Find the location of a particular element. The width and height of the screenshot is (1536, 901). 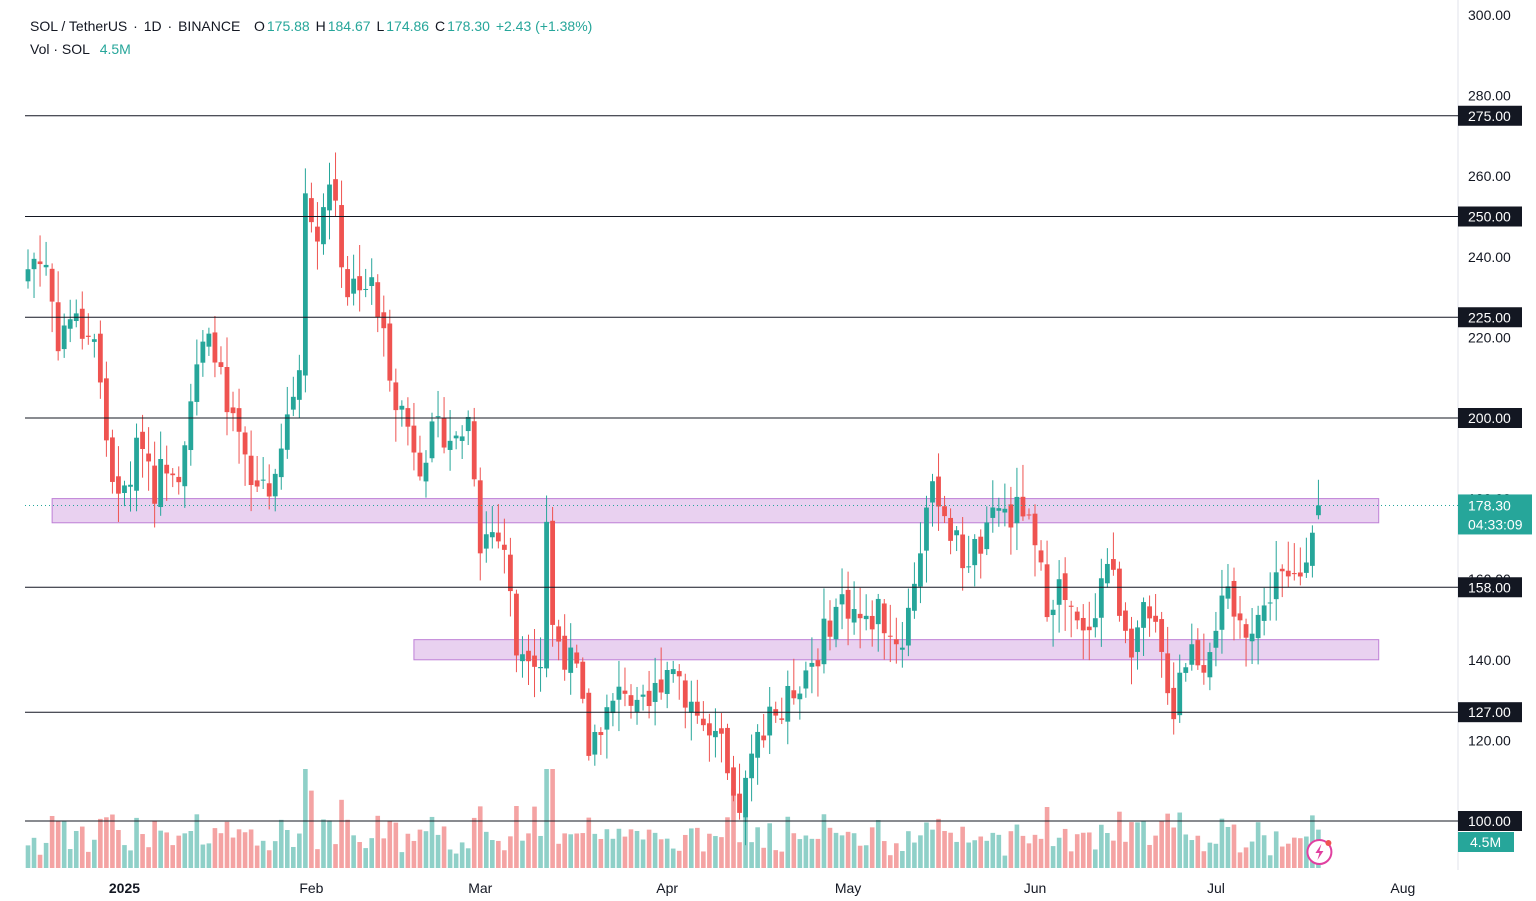

x-tick-label: Aug is located at coordinates (1402, 888).